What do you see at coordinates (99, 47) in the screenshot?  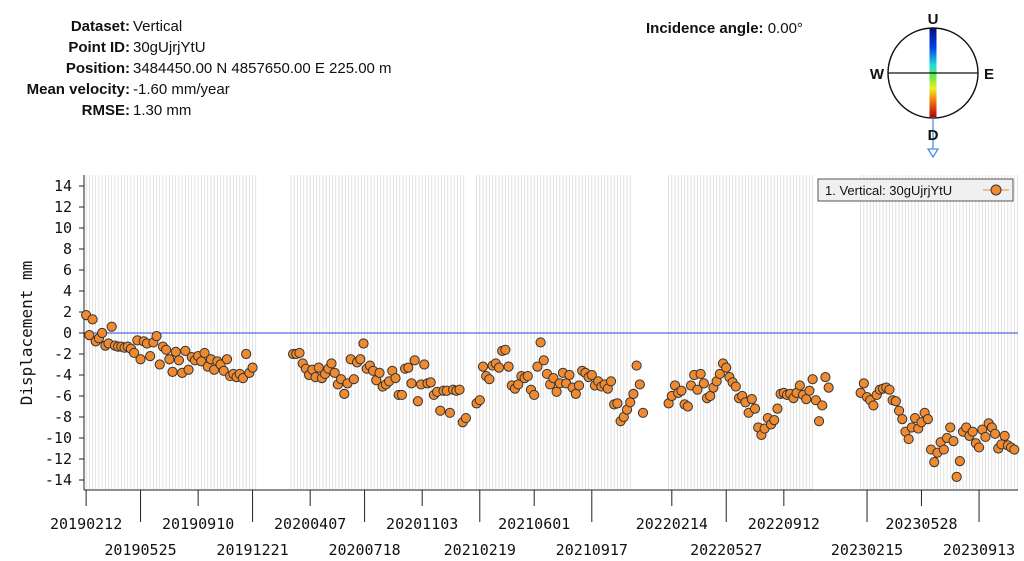 I see `point-id-label: Point ID:` at bounding box center [99, 47].